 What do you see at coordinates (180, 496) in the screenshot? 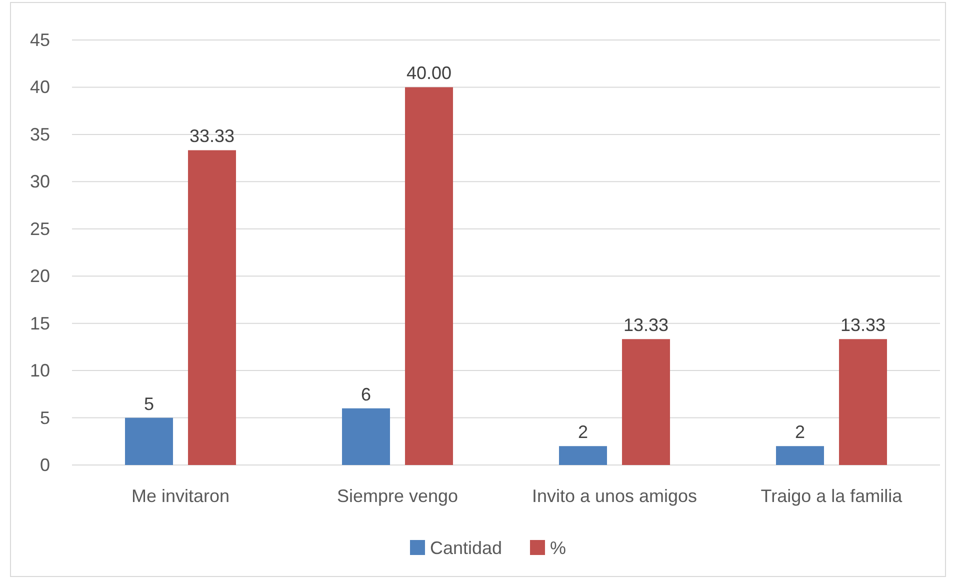
I see `x-tick-label: Me invitaron` at bounding box center [180, 496].